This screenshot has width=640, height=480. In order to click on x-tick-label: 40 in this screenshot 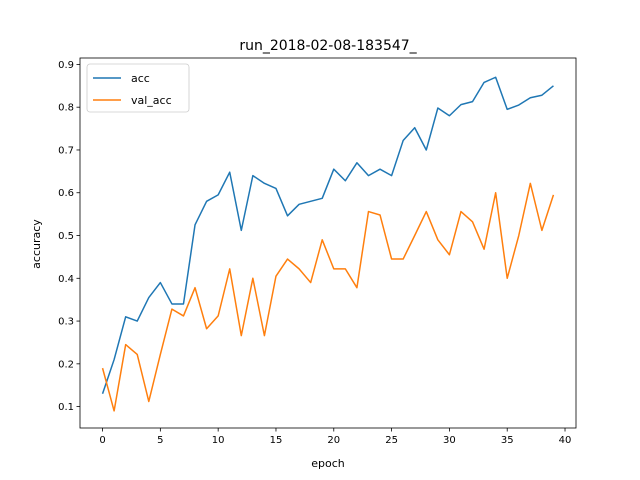, I will do `click(565, 440)`.